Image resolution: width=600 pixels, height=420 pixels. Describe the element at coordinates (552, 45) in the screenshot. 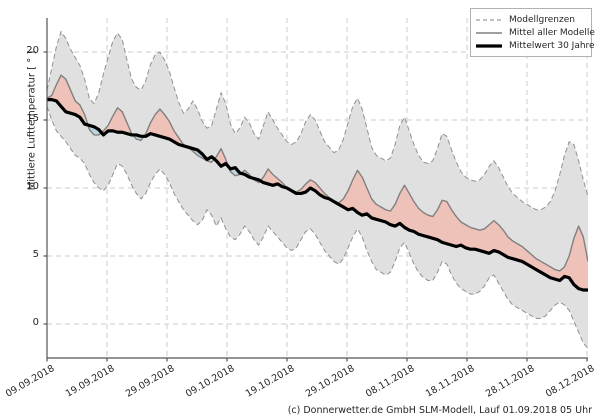

I see `legend-label-mittelwert-30-jahre: Mittelwert 30 Jahre` at that location.